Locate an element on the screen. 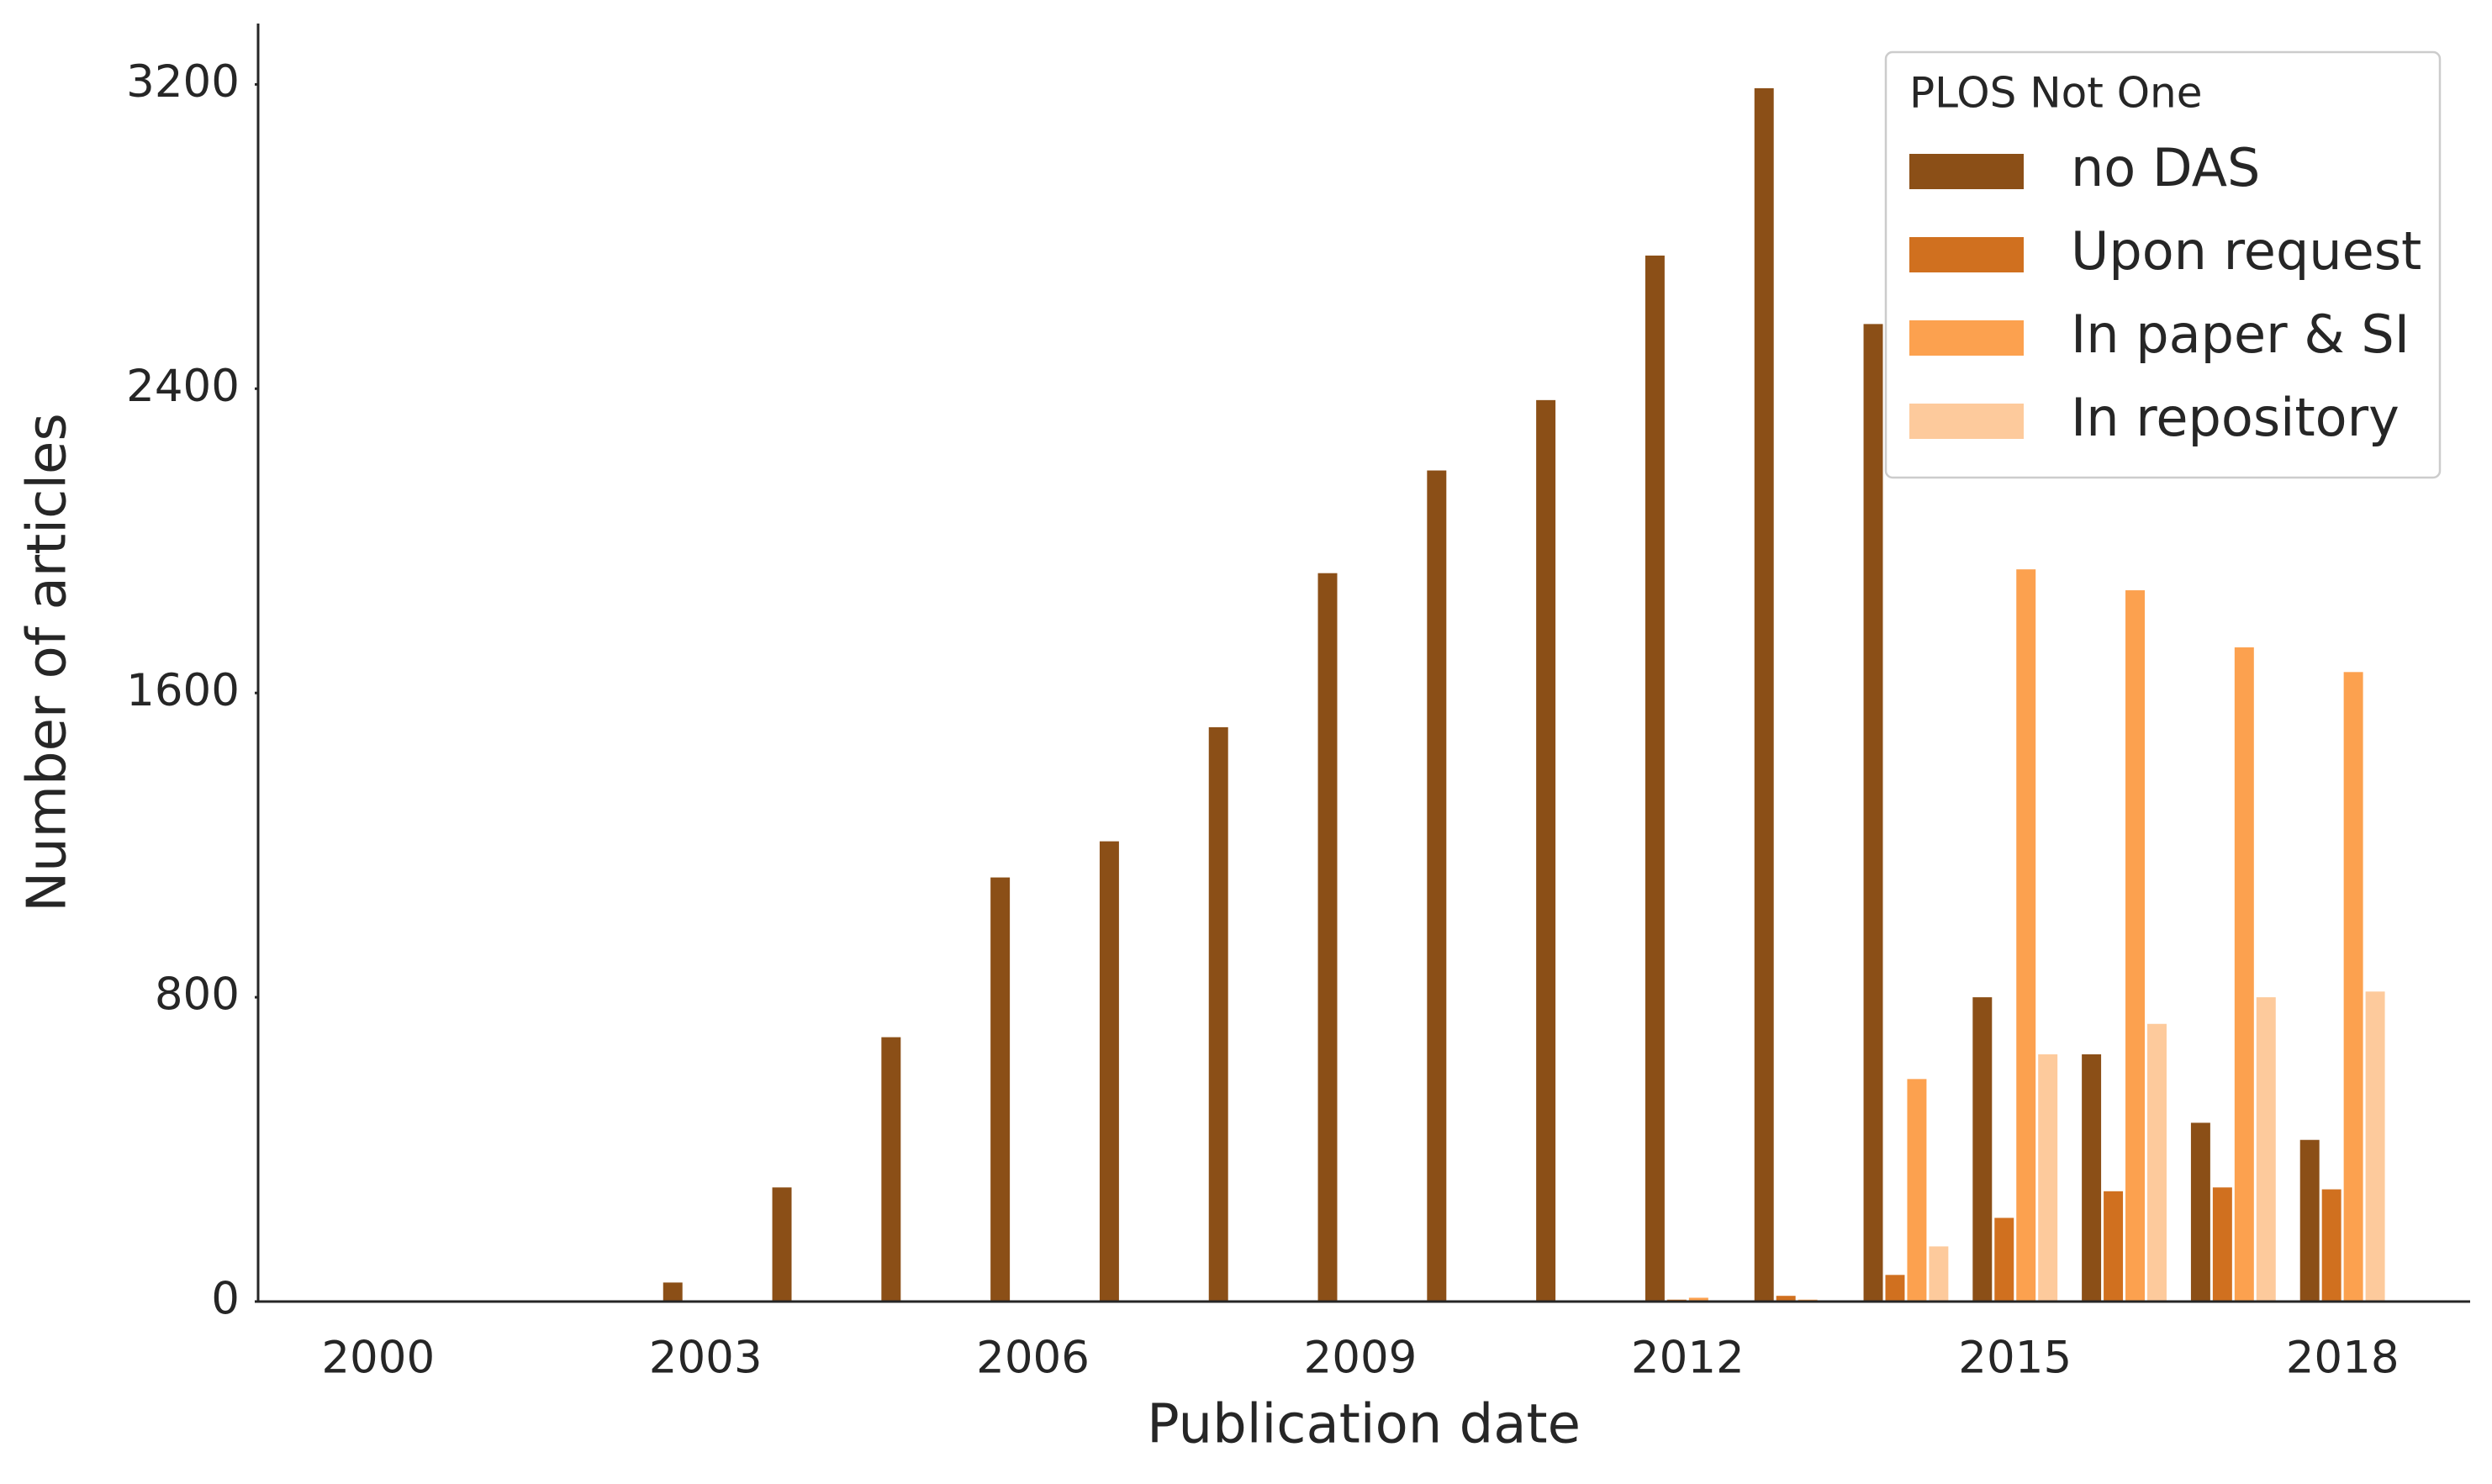  legend-label: no DAS is located at coordinates (2165, 167).